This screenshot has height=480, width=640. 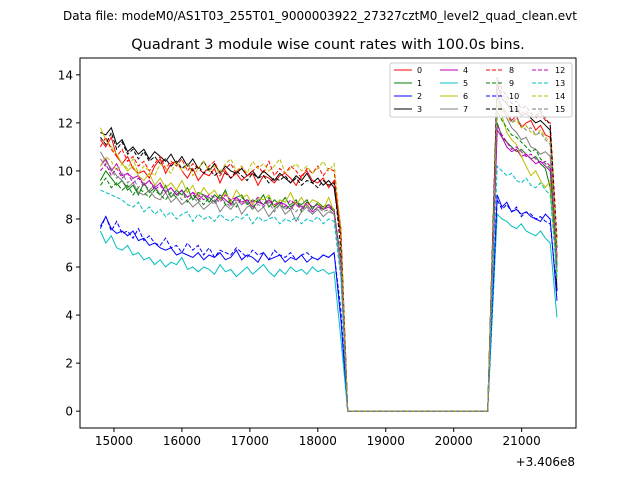 I want to click on x-offset-label: +3.406e8, so click(x=545, y=462).